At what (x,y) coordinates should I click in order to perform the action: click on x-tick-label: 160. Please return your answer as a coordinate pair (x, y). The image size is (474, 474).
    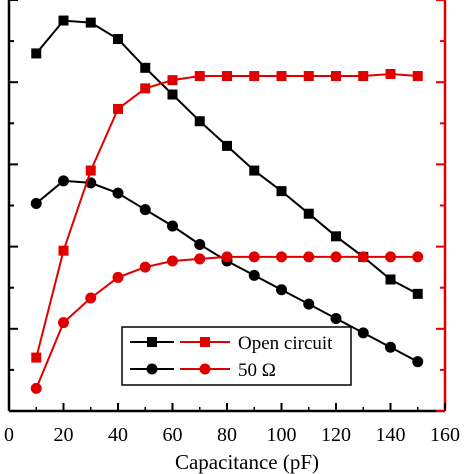
    Looking at the image, I should click on (445, 435).